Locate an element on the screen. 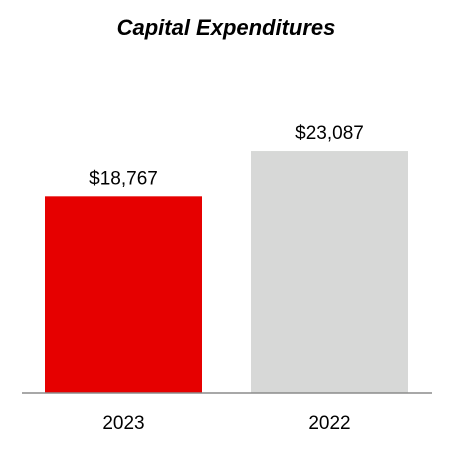 Image resolution: width=452 pixels, height=452 pixels. value-label-2022: $23,087 is located at coordinates (329, 133).